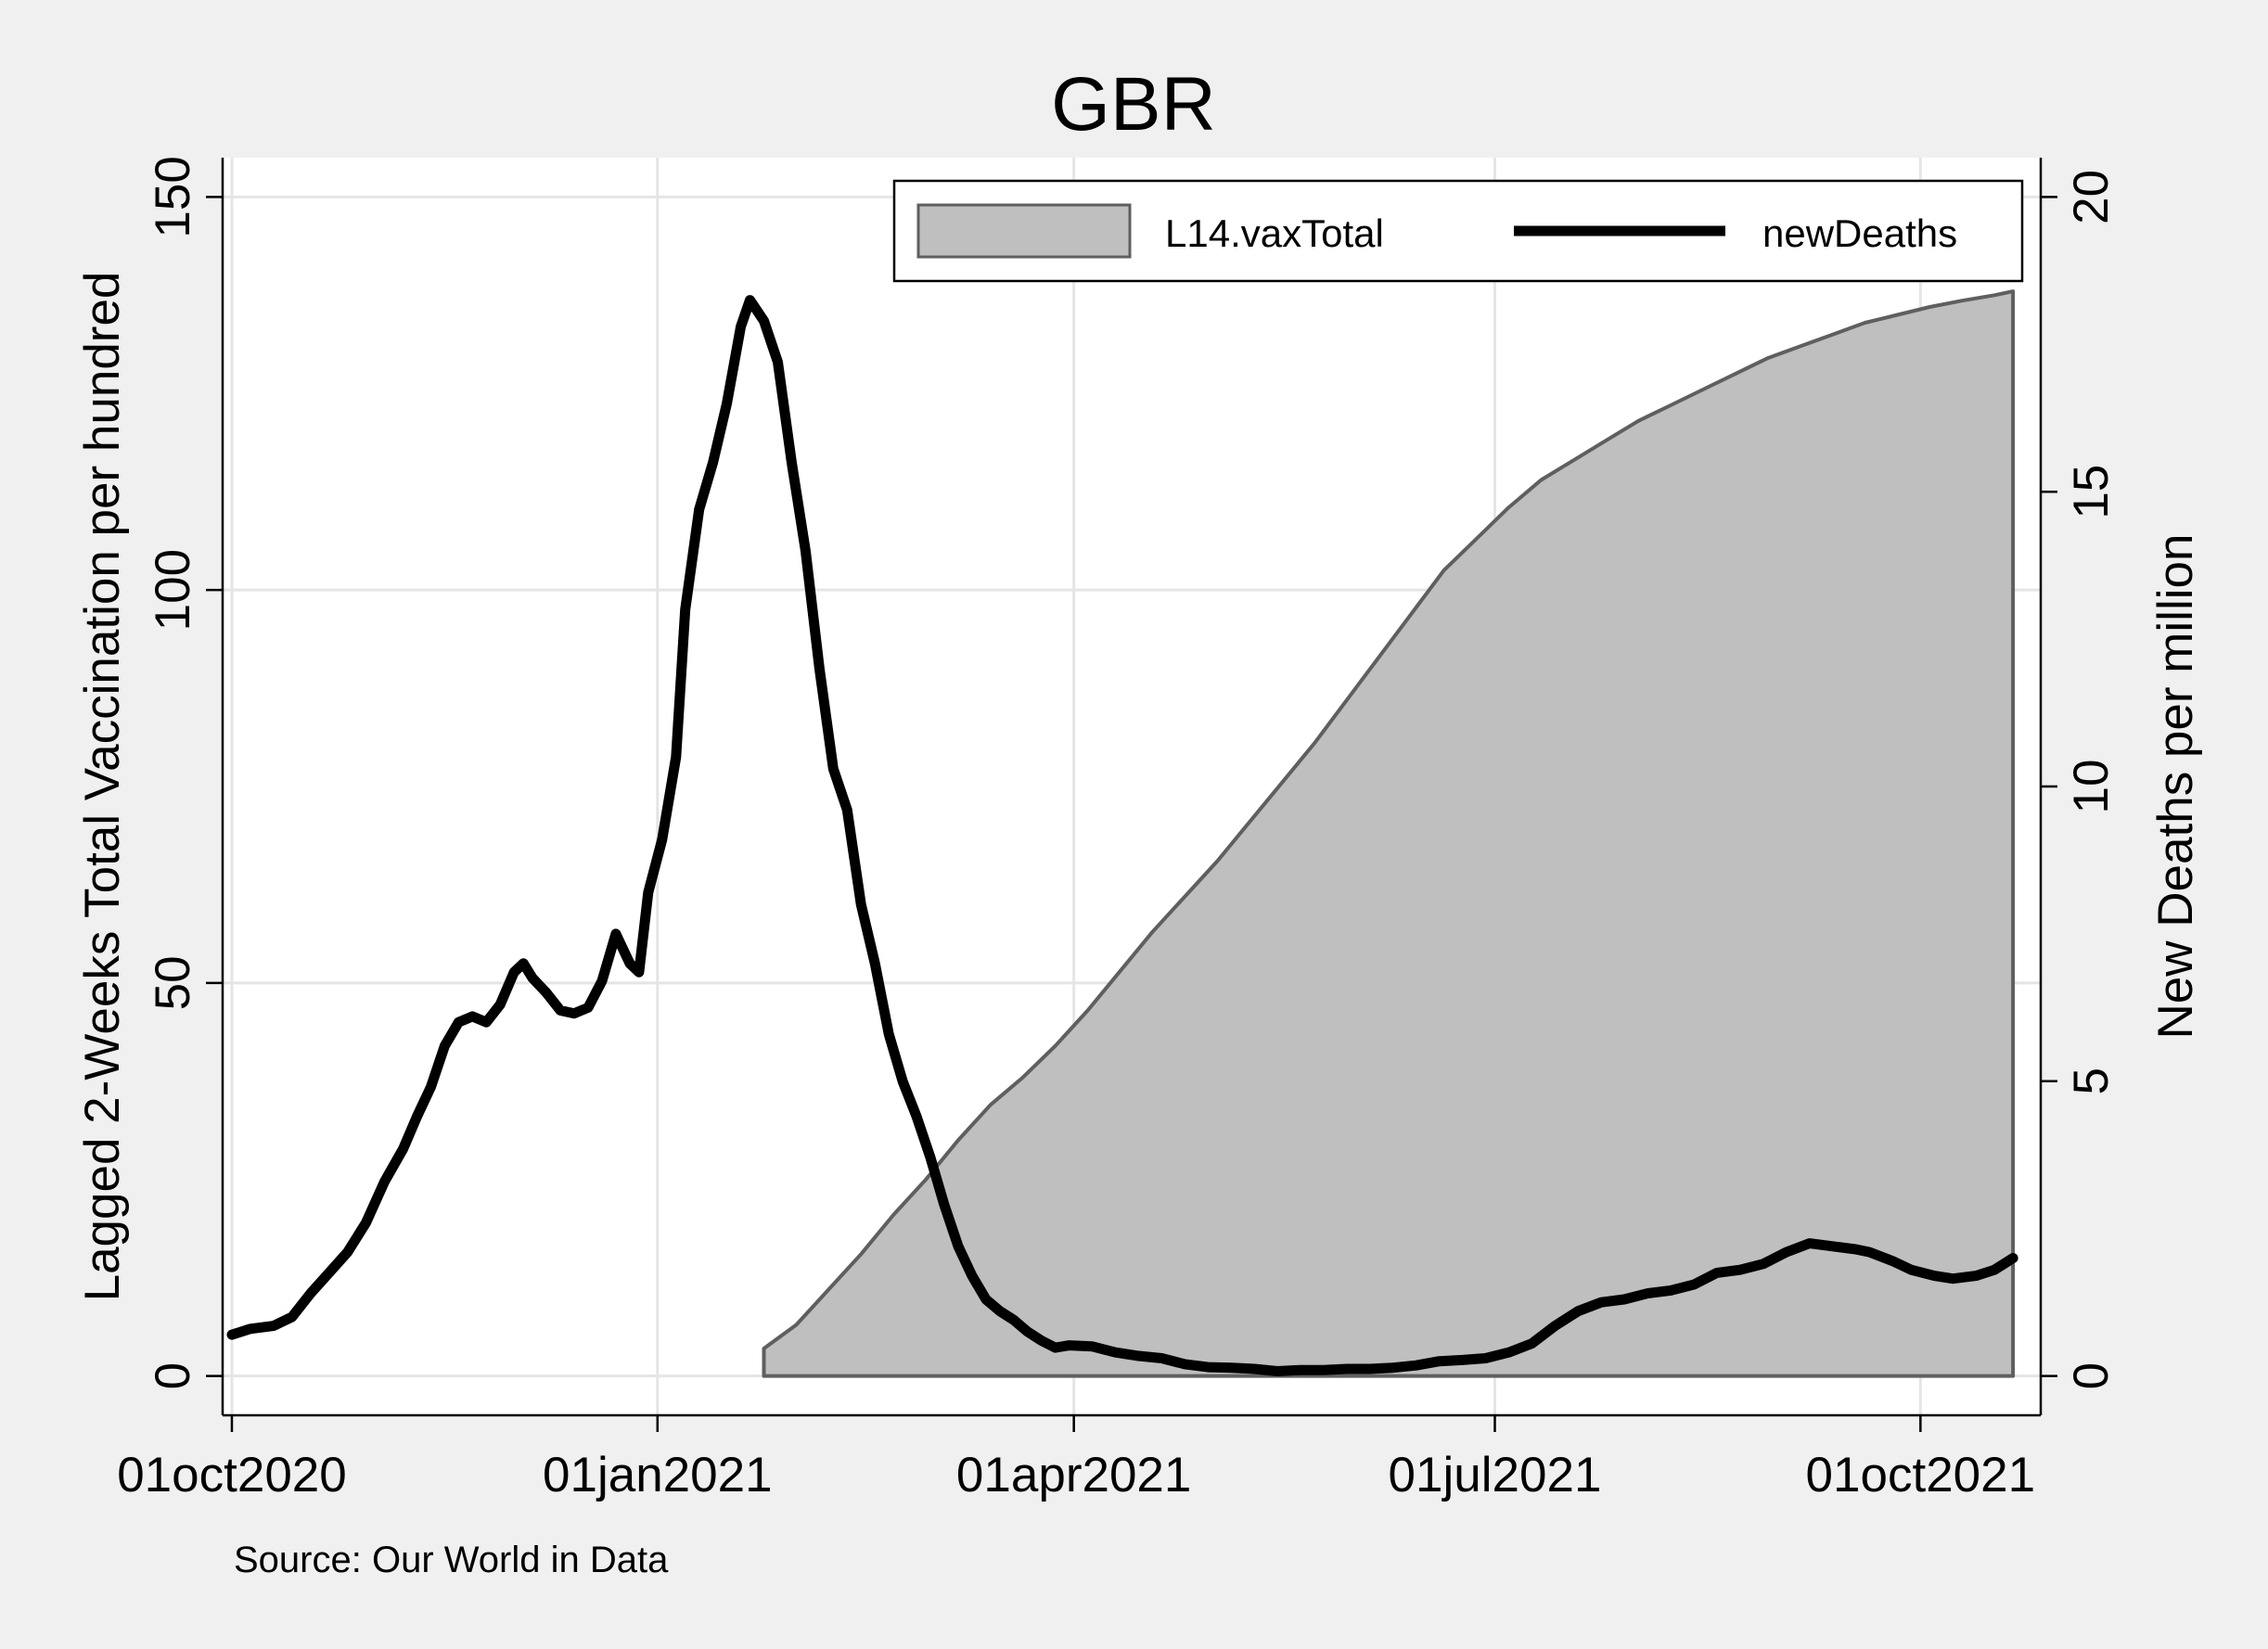  What do you see at coordinates (1495, 1475) in the screenshot?
I see `x-tick-label: 01jul2021` at bounding box center [1495, 1475].